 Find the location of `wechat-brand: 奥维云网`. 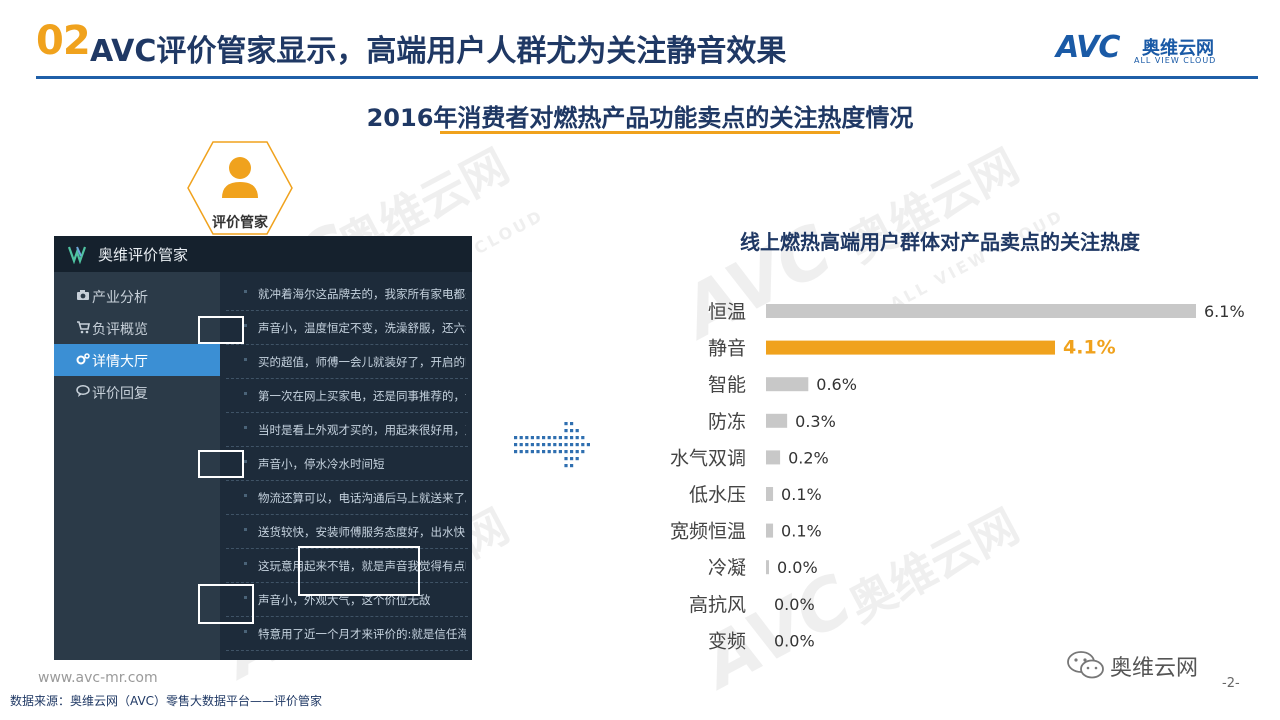

wechat-brand: 奥维云网 is located at coordinates (1156, 665).